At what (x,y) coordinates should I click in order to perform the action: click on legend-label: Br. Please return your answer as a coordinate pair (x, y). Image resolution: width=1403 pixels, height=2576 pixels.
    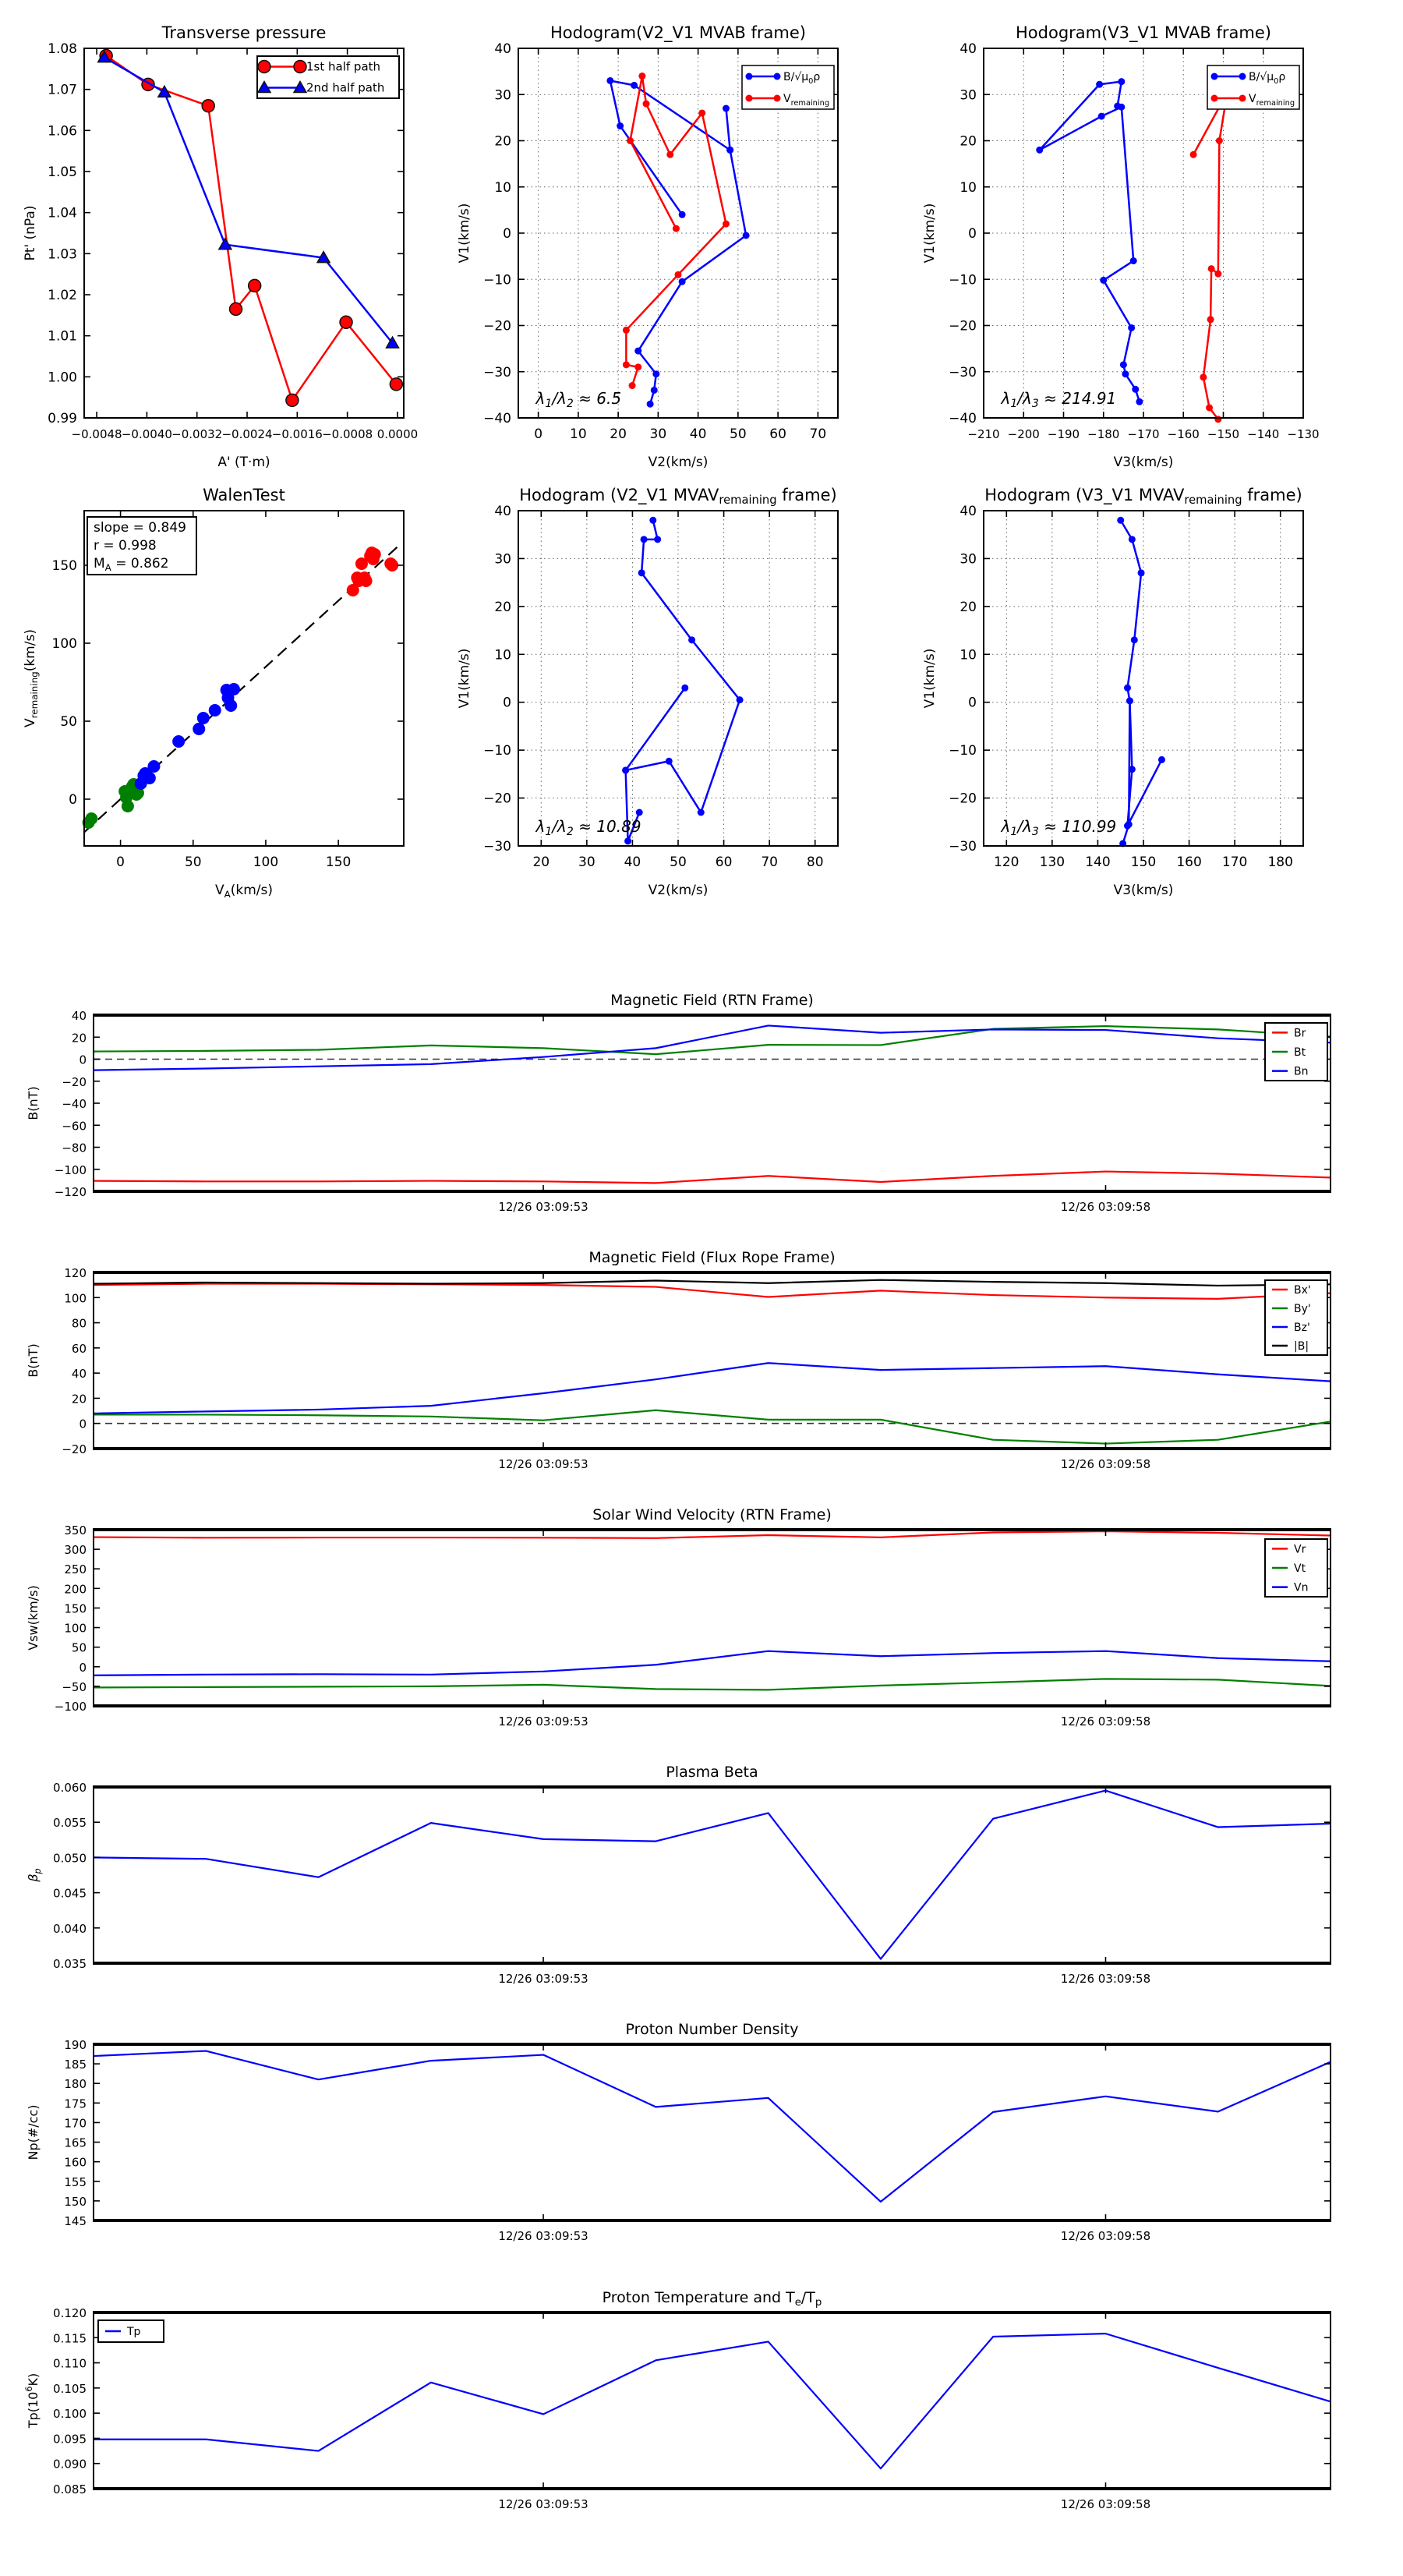
    Looking at the image, I should click on (1300, 1033).